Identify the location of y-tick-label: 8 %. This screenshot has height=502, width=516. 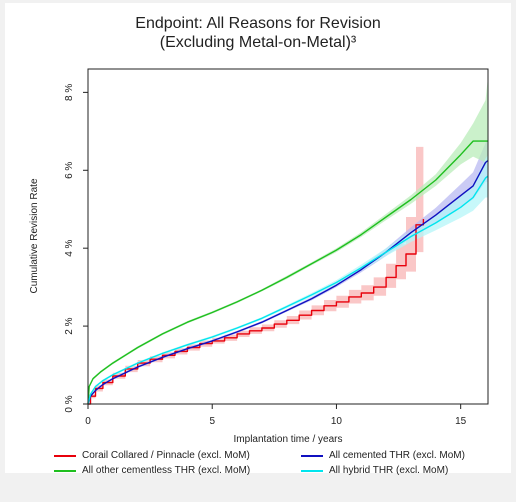
(69, 92).